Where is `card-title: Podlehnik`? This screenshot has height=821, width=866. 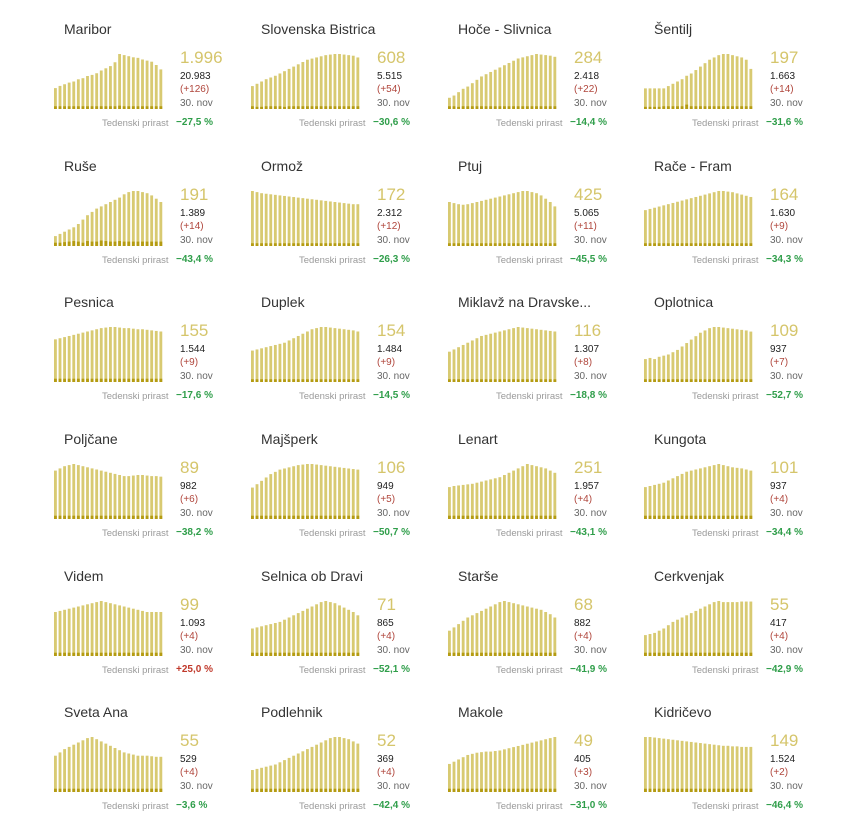 card-title: Podlehnik is located at coordinates (292, 712).